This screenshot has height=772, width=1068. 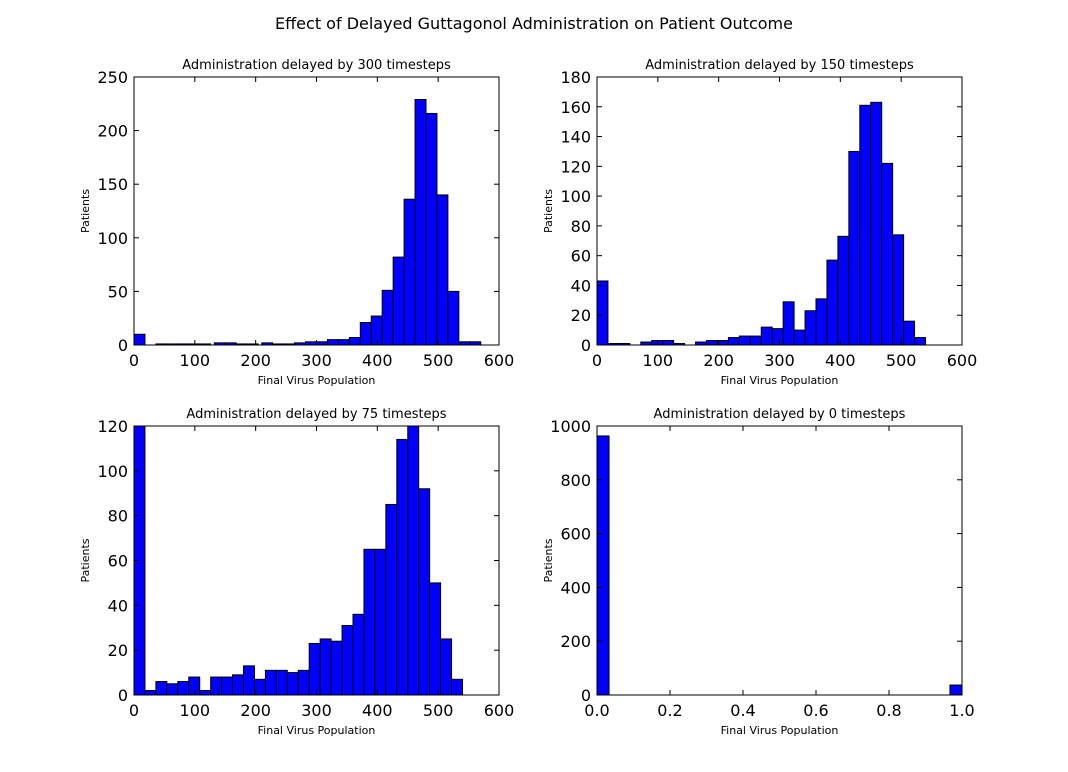 I want to click on y-tick-label: 250, so click(x=112, y=77).